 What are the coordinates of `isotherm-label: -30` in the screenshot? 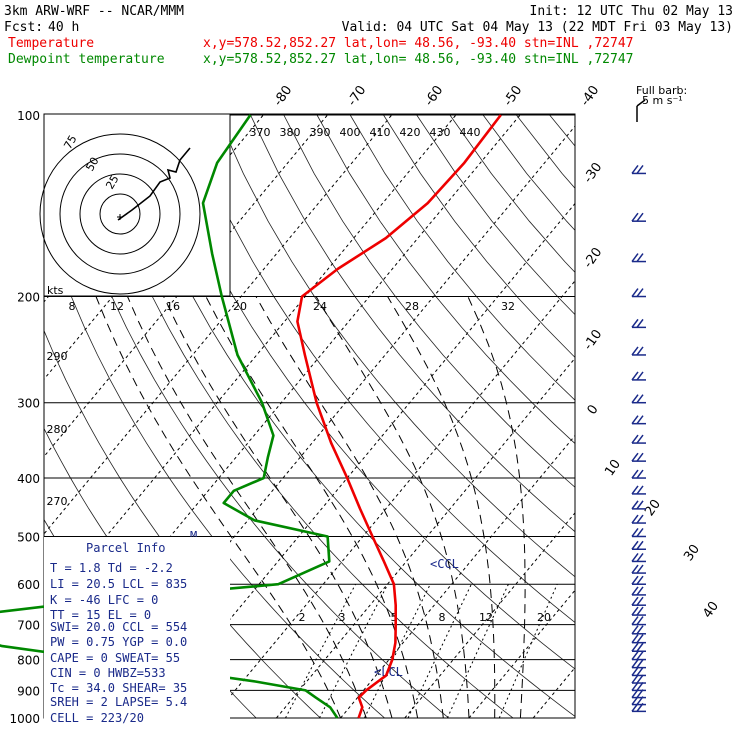 It's located at (593, 173).